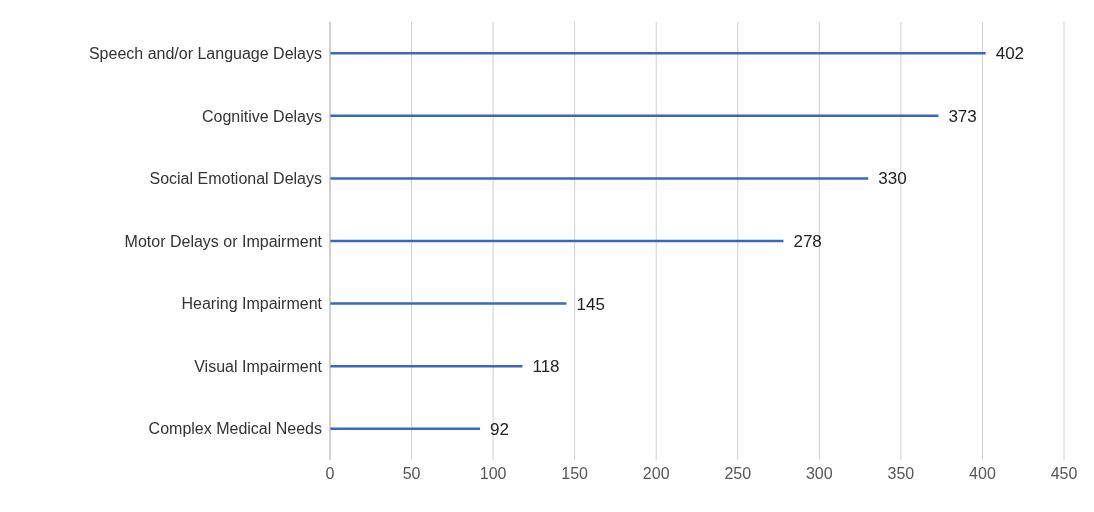 The image size is (1094, 512). What do you see at coordinates (1064, 474) in the screenshot?
I see `x-tick-label: 450` at bounding box center [1064, 474].